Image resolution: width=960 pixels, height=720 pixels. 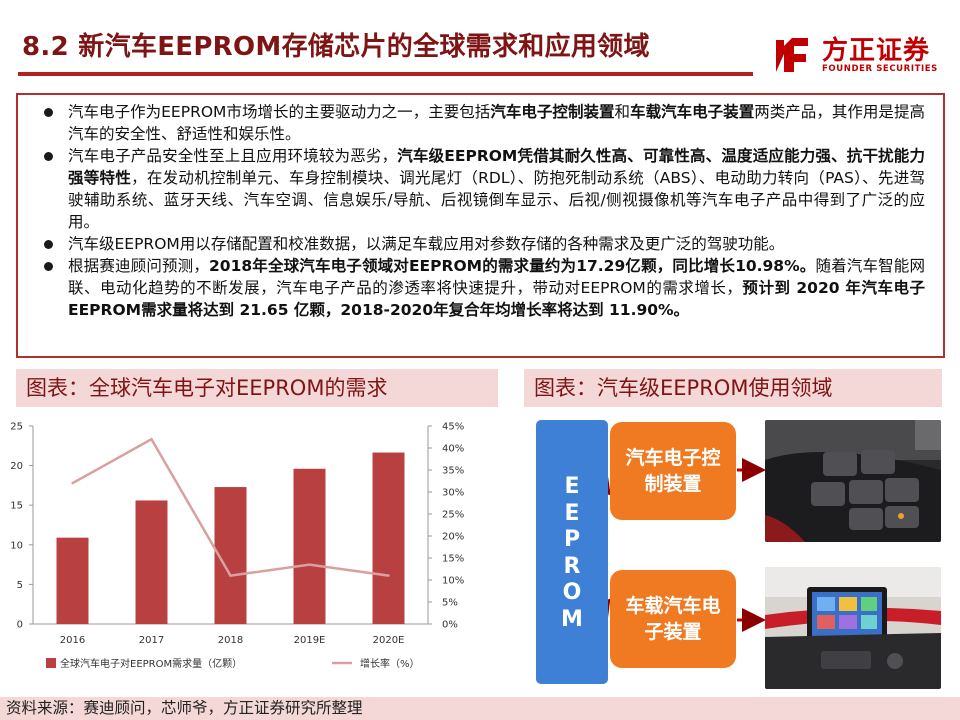 I want to click on founder-logo: 方正证券 FOUNDER SECURITIES, so click(x=860, y=53).